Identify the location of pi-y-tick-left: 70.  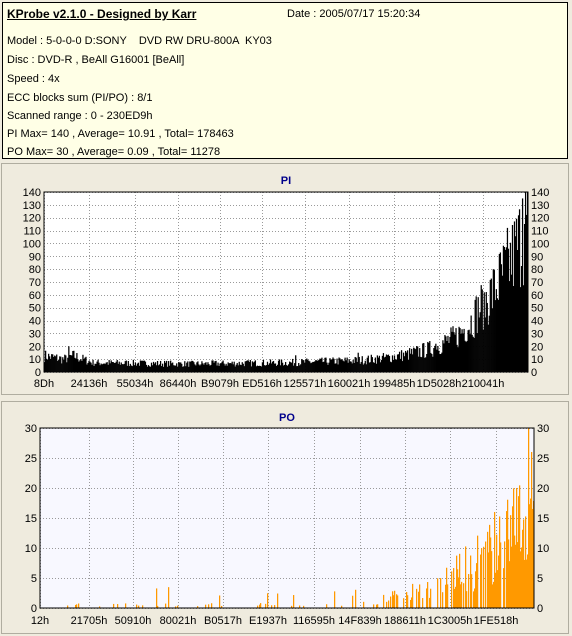
(35, 283).